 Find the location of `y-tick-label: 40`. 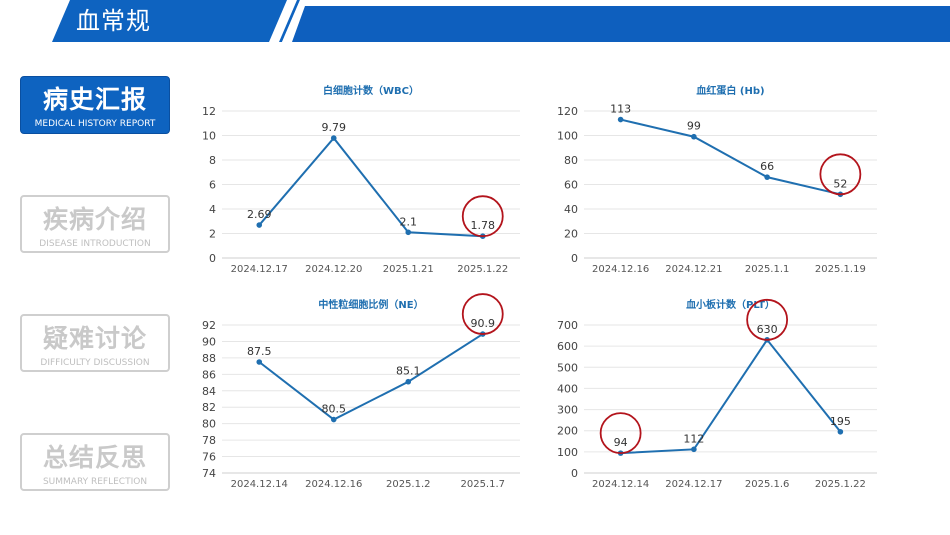

y-tick-label: 40 is located at coordinates (571, 209).